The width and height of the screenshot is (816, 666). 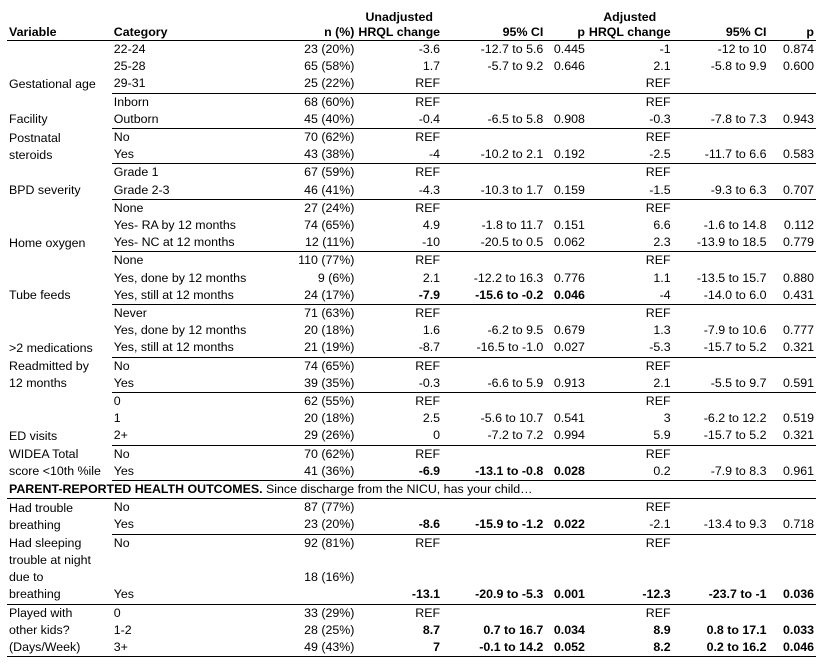 What do you see at coordinates (629, 648) in the screenshot?
I see `adj-change-cell: 8.2` at bounding box center [629, 648].